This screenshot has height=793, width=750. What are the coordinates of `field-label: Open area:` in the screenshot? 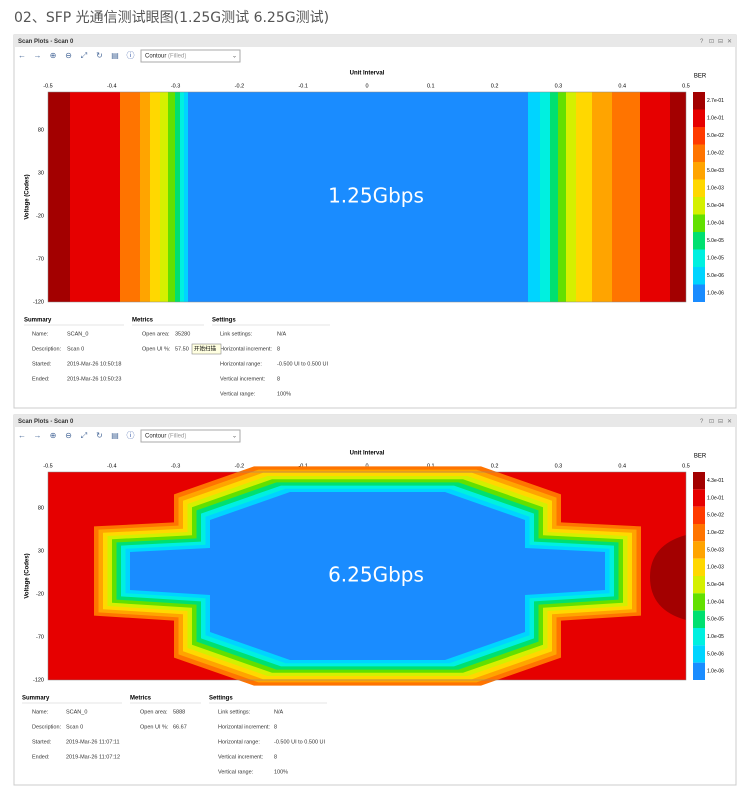 It's located at (156, 334).